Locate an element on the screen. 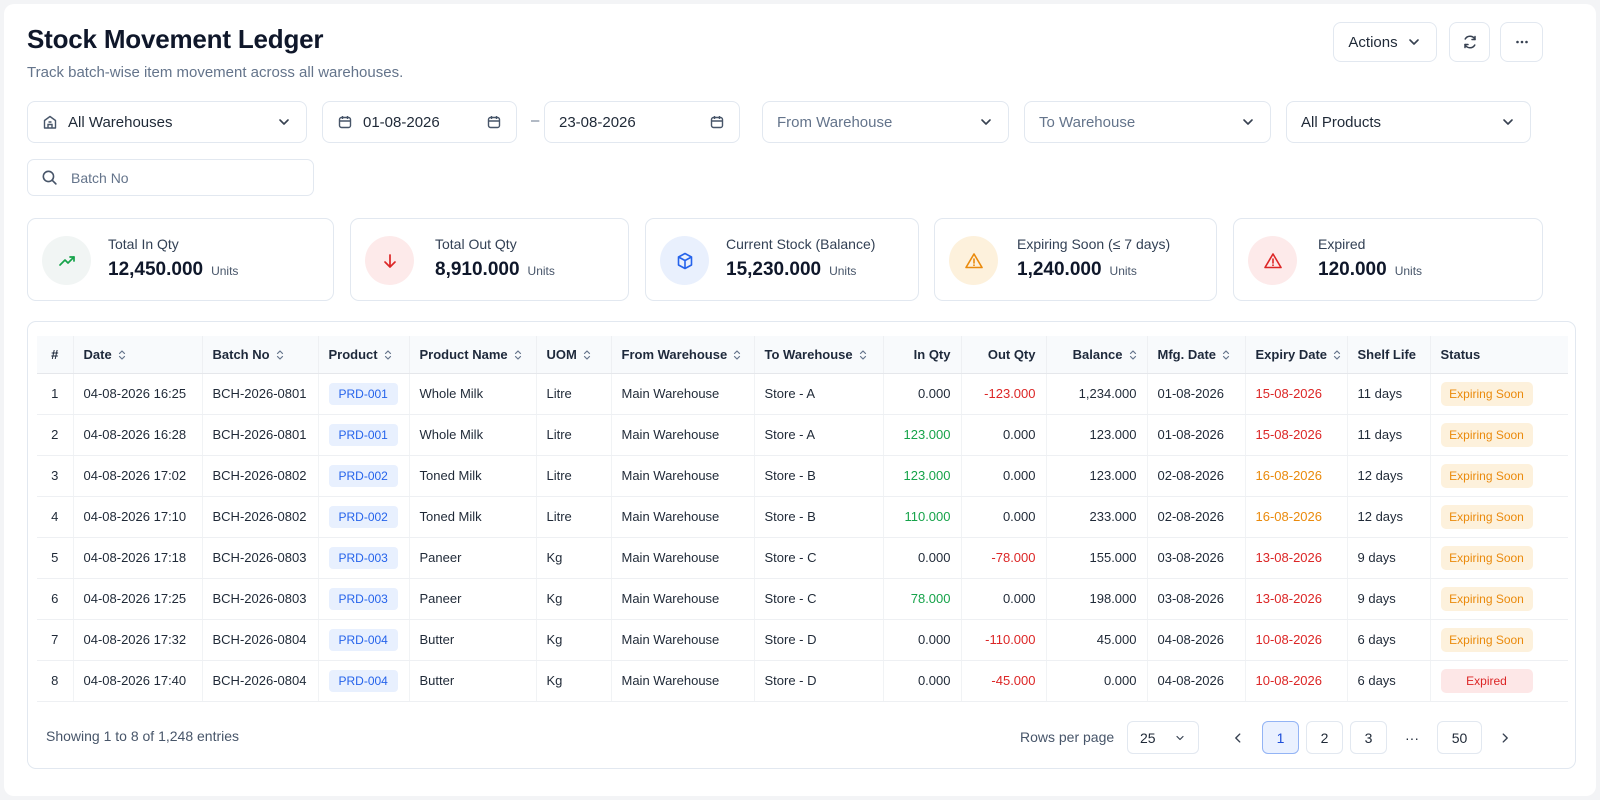  cell-shelf: 6 days is located at coordinates (1389, 681).